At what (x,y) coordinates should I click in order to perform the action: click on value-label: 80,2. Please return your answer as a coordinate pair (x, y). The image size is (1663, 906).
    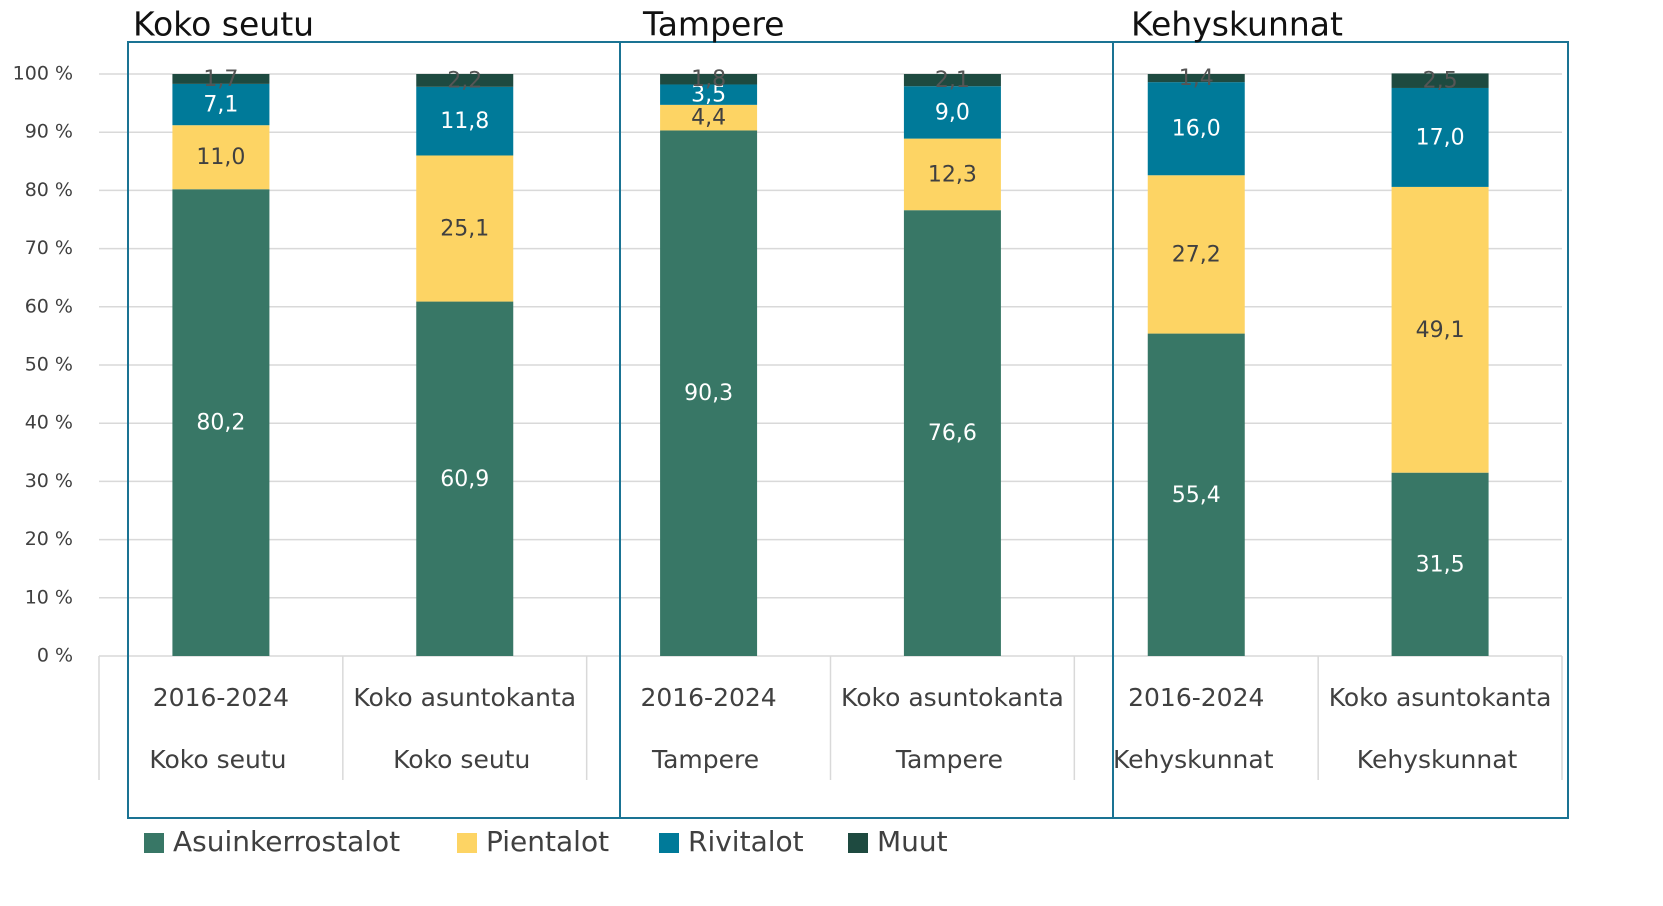
    Looking at the image, I should click on (220, 423).